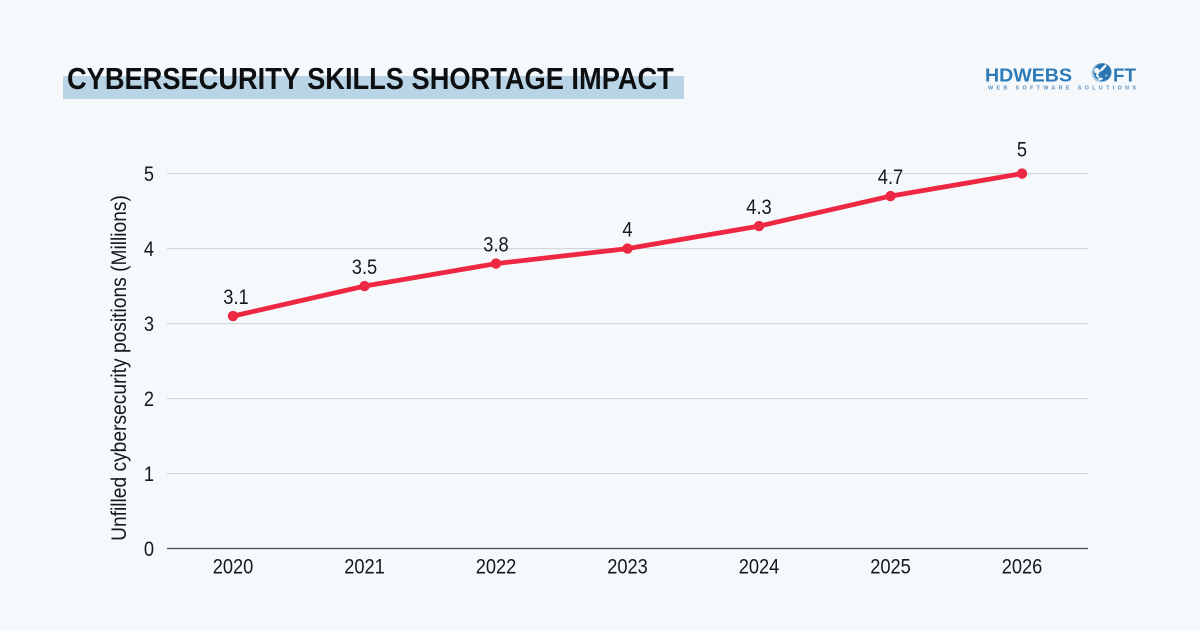 This screenshot has height=630, width=1200. Describe the element at coordinates (496, 567) in the screenshot. I see `svg-text: 2022` at that location.